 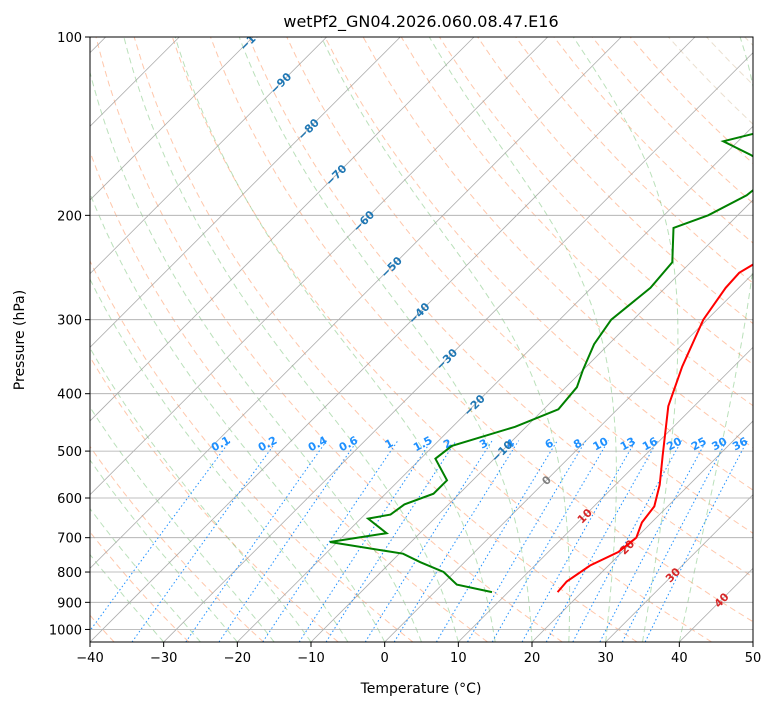 I want to click on y-axis-label: Pressure (hPa), so click(x=20, y=340).